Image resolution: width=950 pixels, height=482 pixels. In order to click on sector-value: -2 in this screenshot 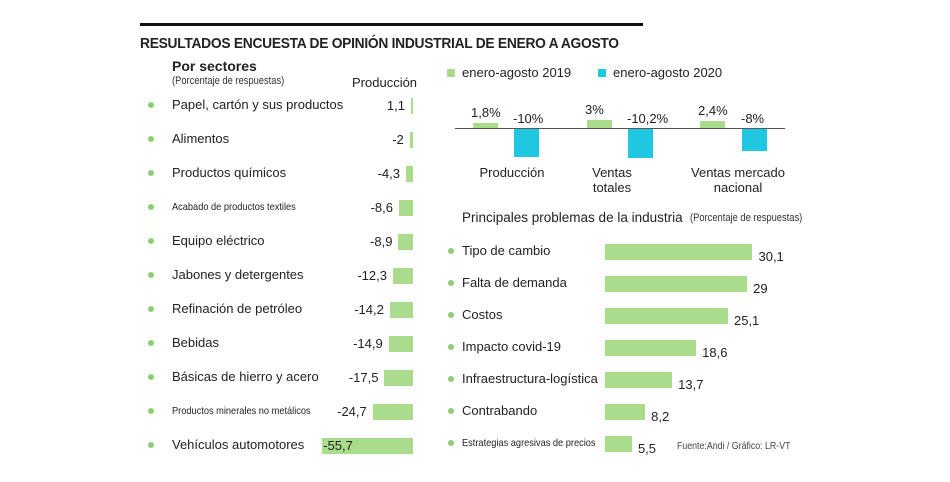, I will do `click(398, 139)`.